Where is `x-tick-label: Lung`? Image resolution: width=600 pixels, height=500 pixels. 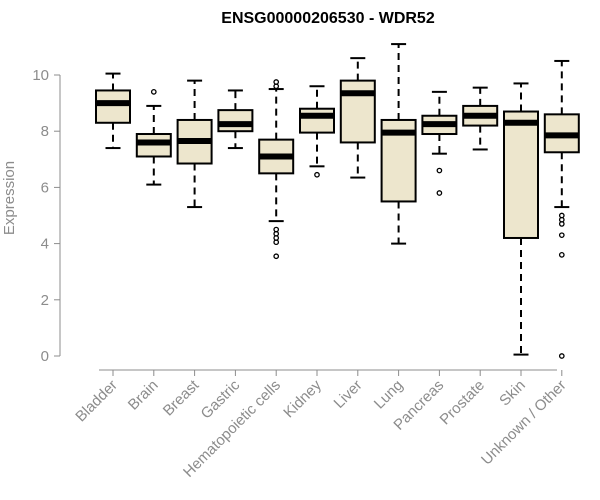
x-tick-label: Lung is located at coordinates (389, 395).